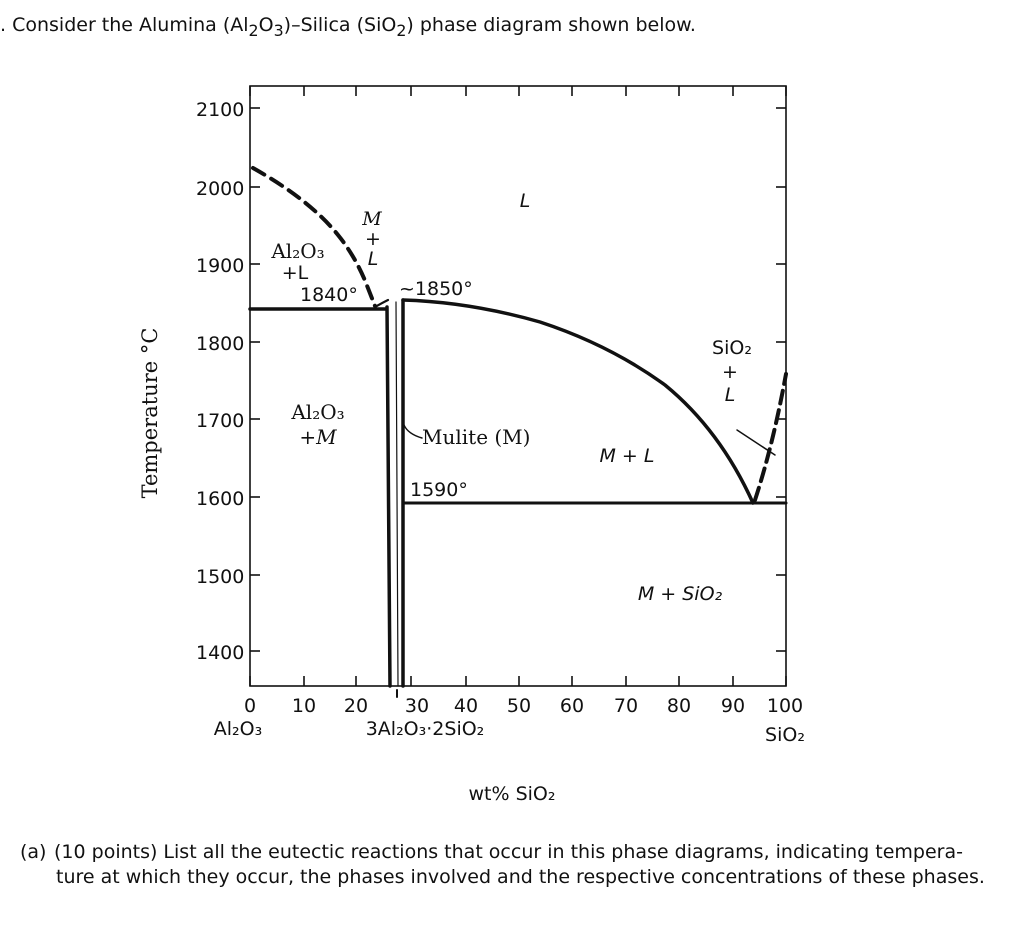  I want to click on x-end-label-alumina: Al₂O₃, so click(238, 729).